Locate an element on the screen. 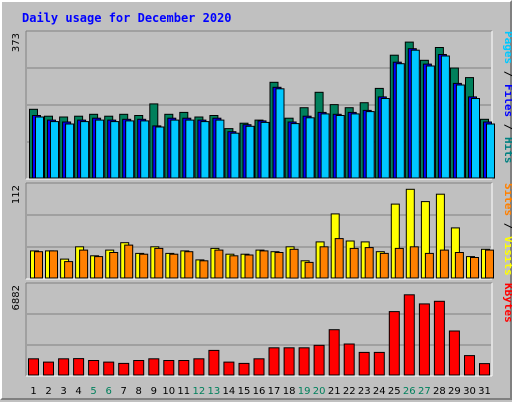 This screenshot has width=512, height=402. day-label-13: 13 is located at coordinates (214, 391).